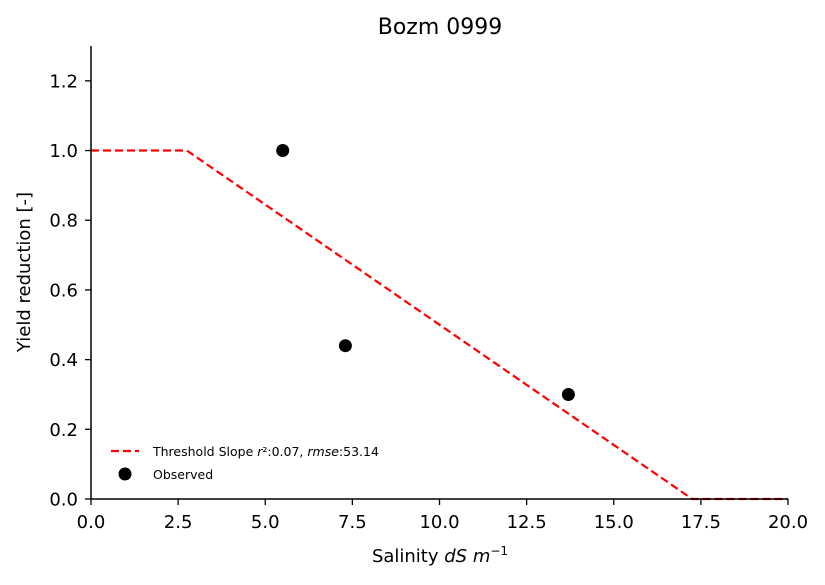 The height and width of the screenshot is (585, 825). I want to click on x-tick-label: 15.0, so click(614, 522).